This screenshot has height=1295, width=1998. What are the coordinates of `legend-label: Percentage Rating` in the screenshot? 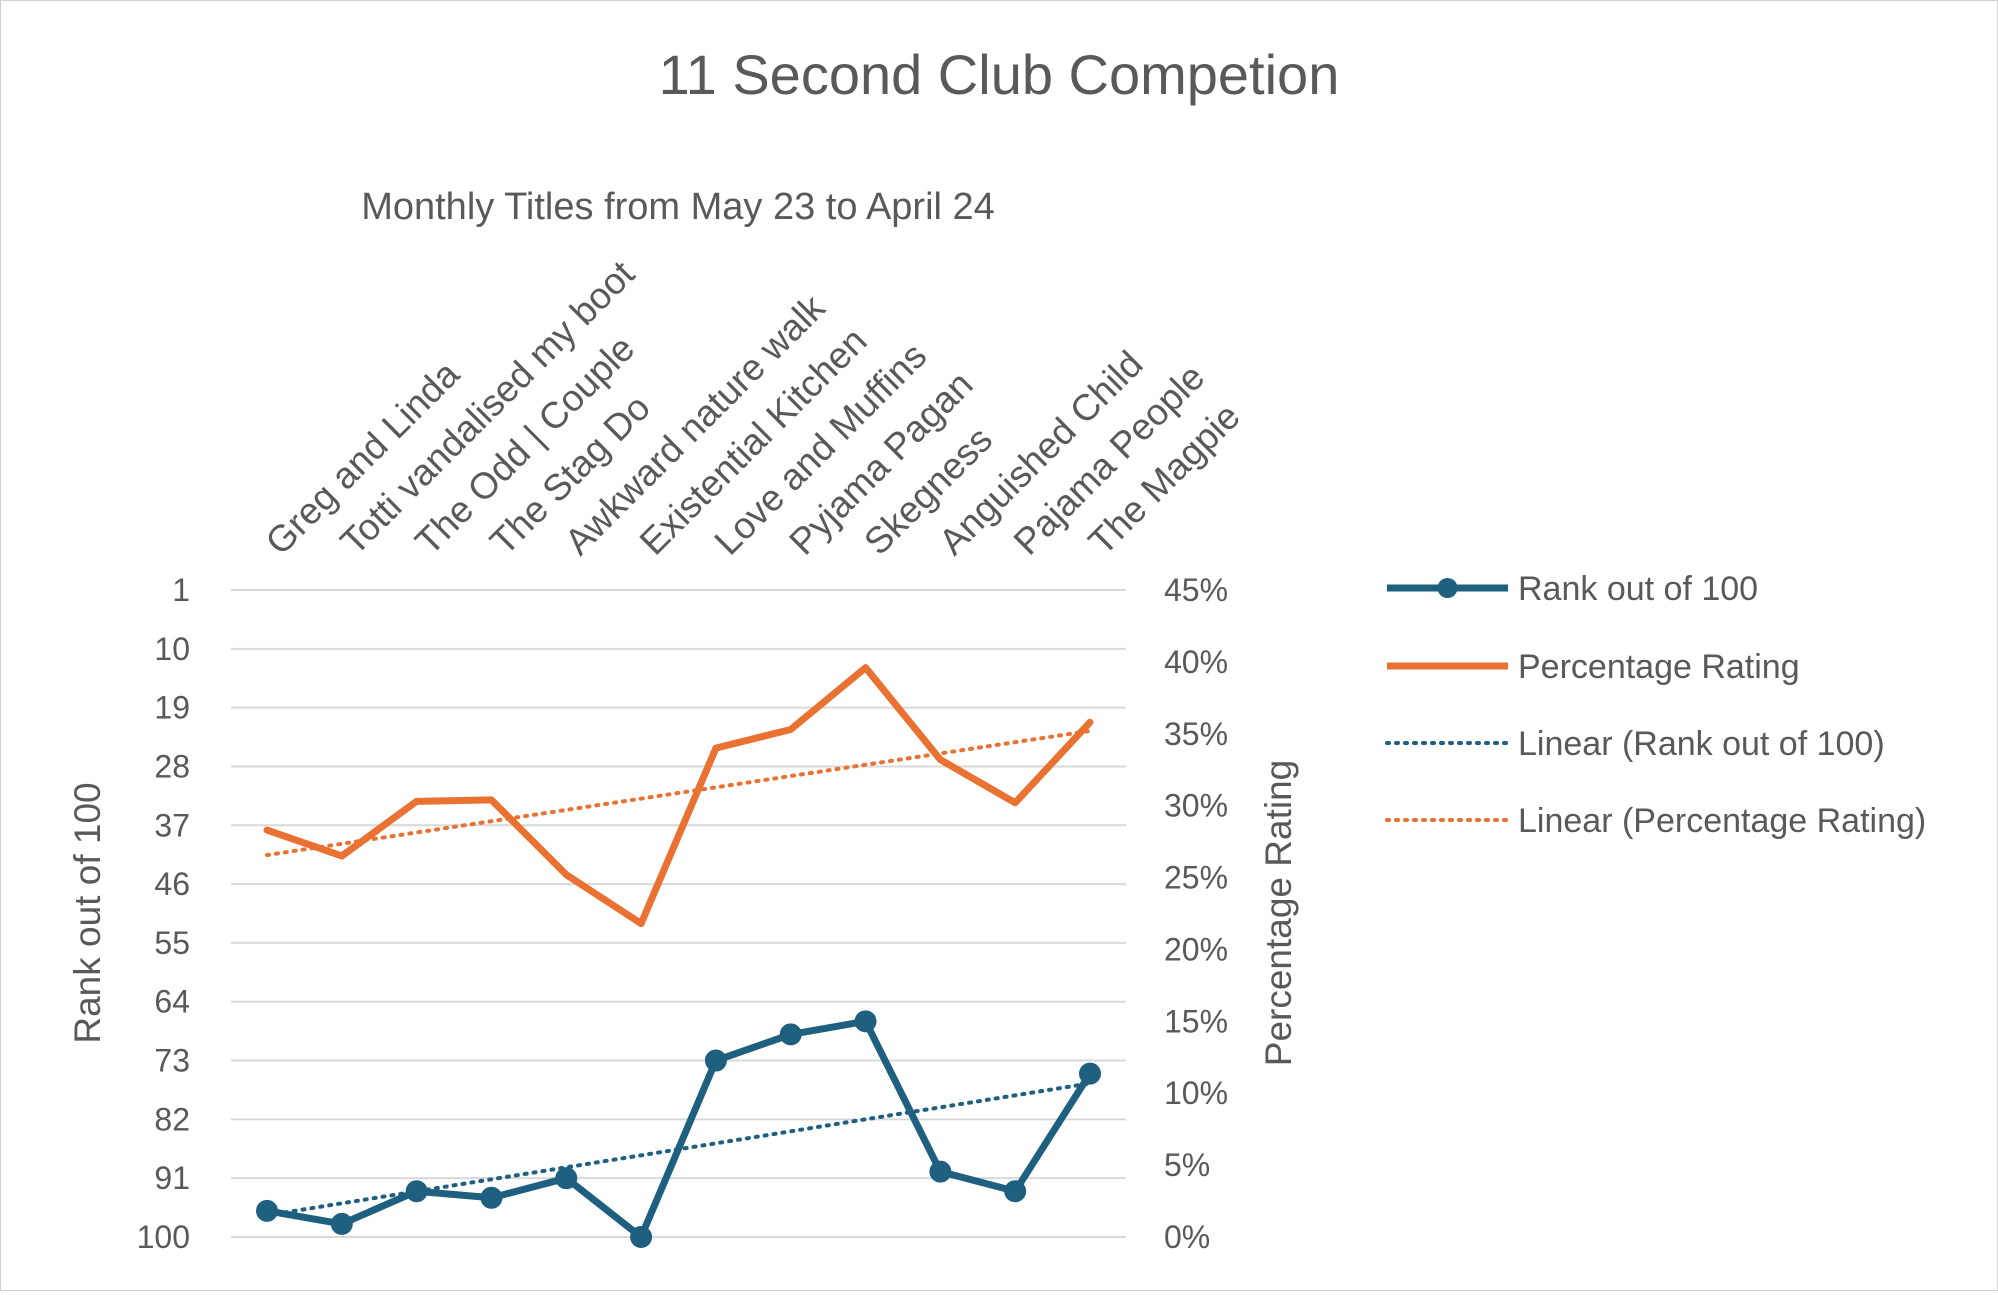 It's located at (1659, 667).